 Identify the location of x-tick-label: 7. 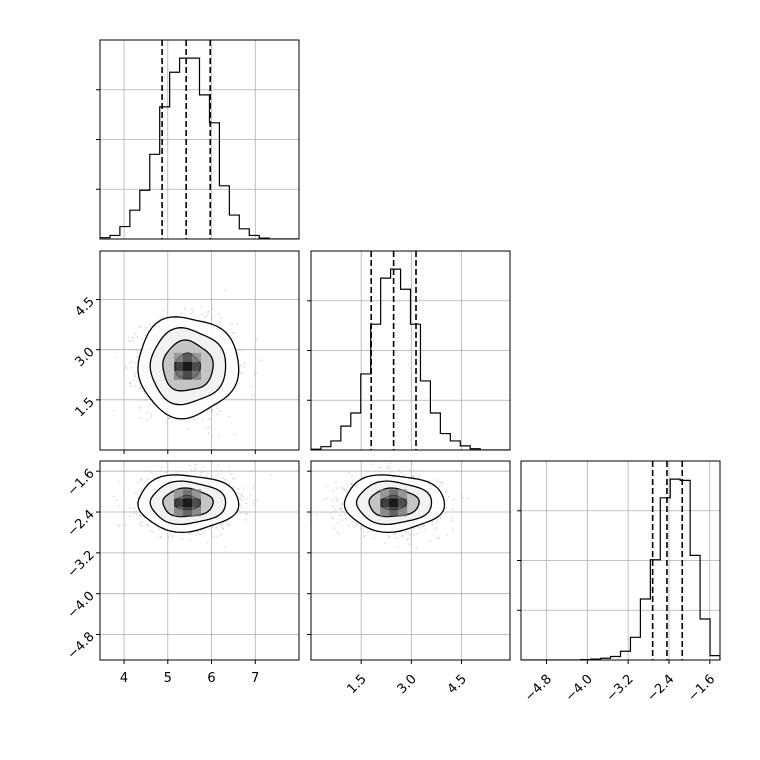
(255, 678).